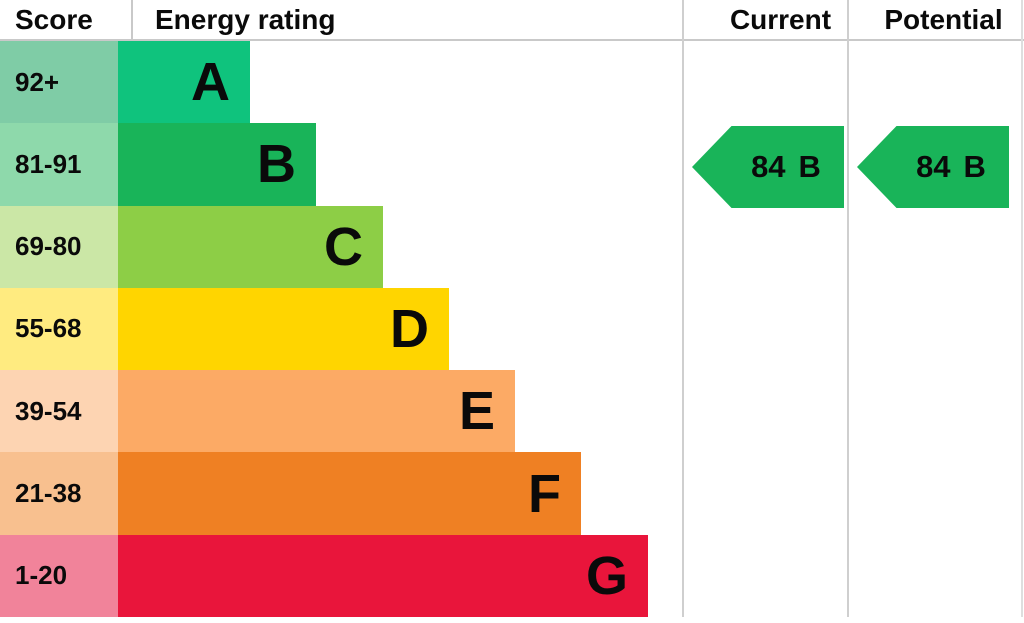 This screenshot has width=1024, height=623. I want to click on rating-letter: A, so click(210, 82).